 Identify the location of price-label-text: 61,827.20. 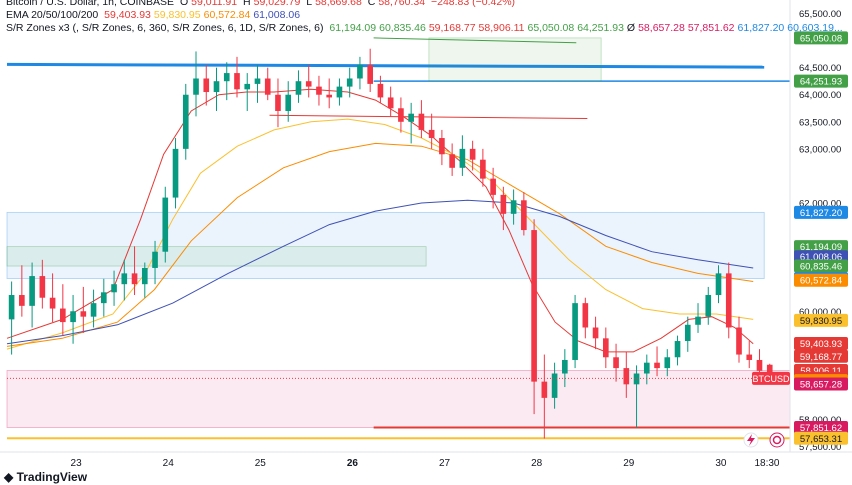
(821, 213).